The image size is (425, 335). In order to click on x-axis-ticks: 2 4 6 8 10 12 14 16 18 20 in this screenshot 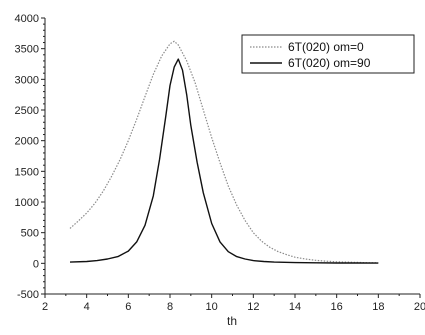, I will do `click(233, 303)`.